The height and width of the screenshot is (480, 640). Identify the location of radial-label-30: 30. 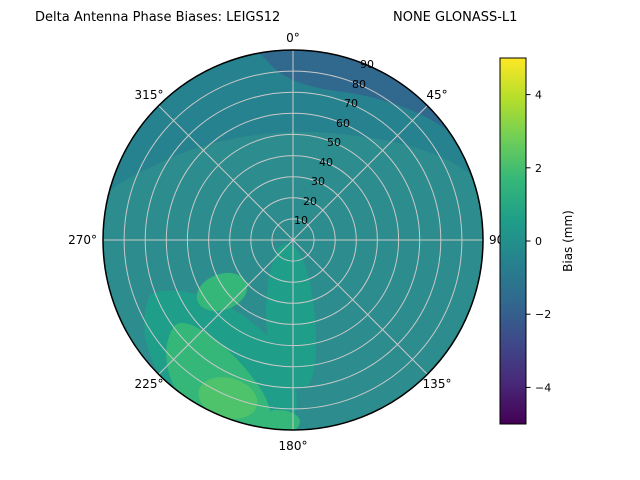
(318, 181).